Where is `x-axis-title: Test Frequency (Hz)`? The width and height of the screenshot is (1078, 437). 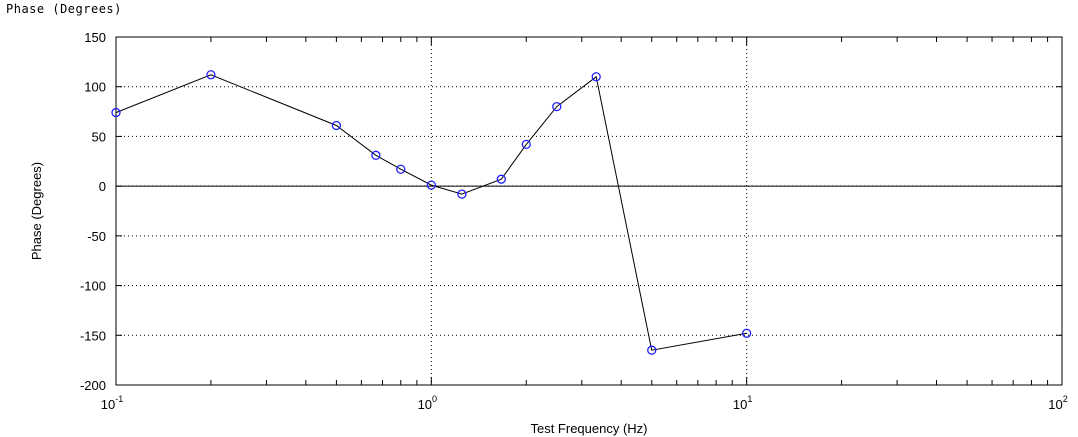
x-axis-title: Test Frequency (Hz) is located at coordinates (588, 428).